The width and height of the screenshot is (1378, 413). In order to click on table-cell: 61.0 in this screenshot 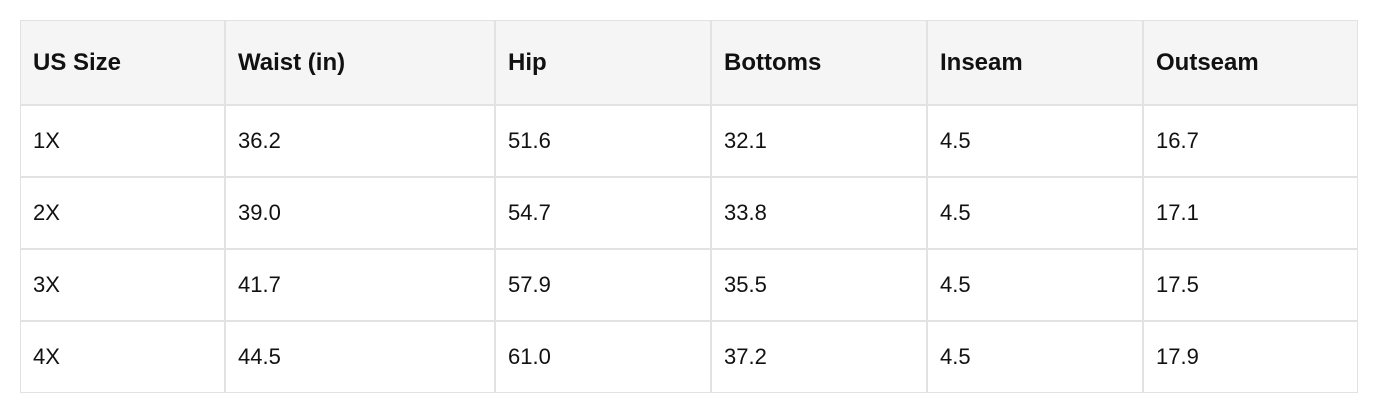, I will do `click(603, 357)`.